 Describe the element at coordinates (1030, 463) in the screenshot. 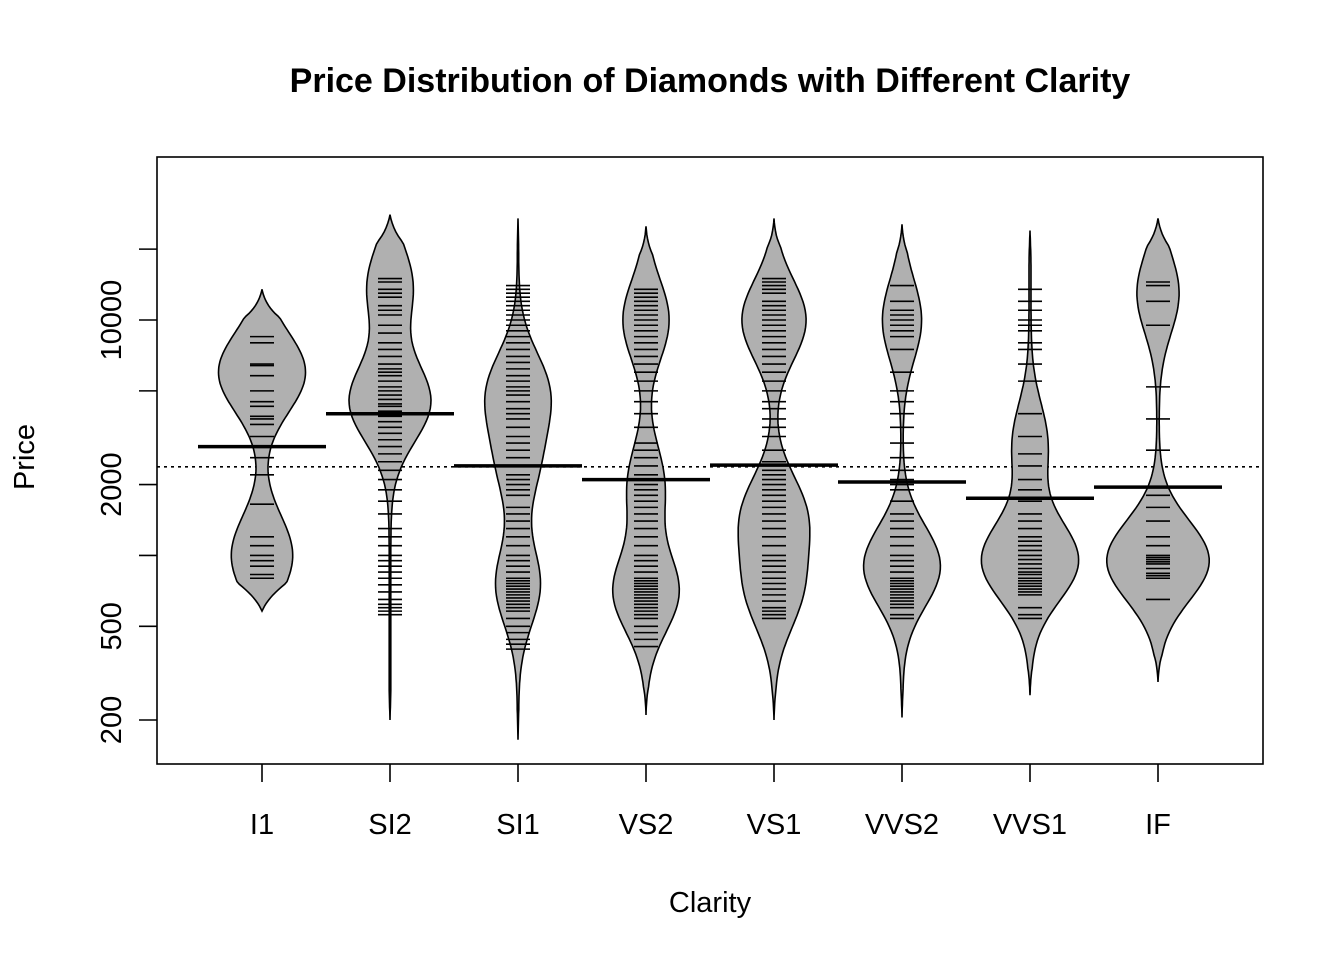

I see `bean-vvs1` at that location.